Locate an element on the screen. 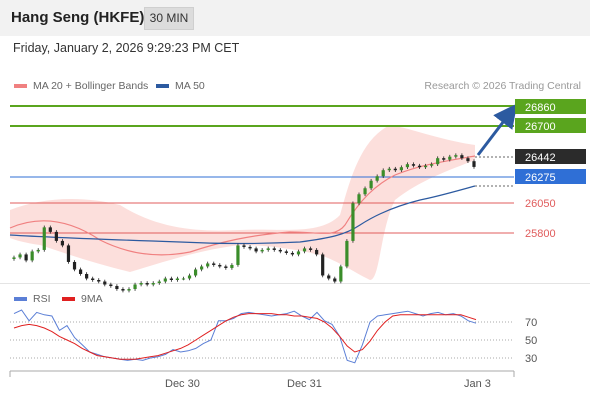 The height and width of the screenshot is (400, 590). support-2-label: 25800 is located at coordinates (540, 234).